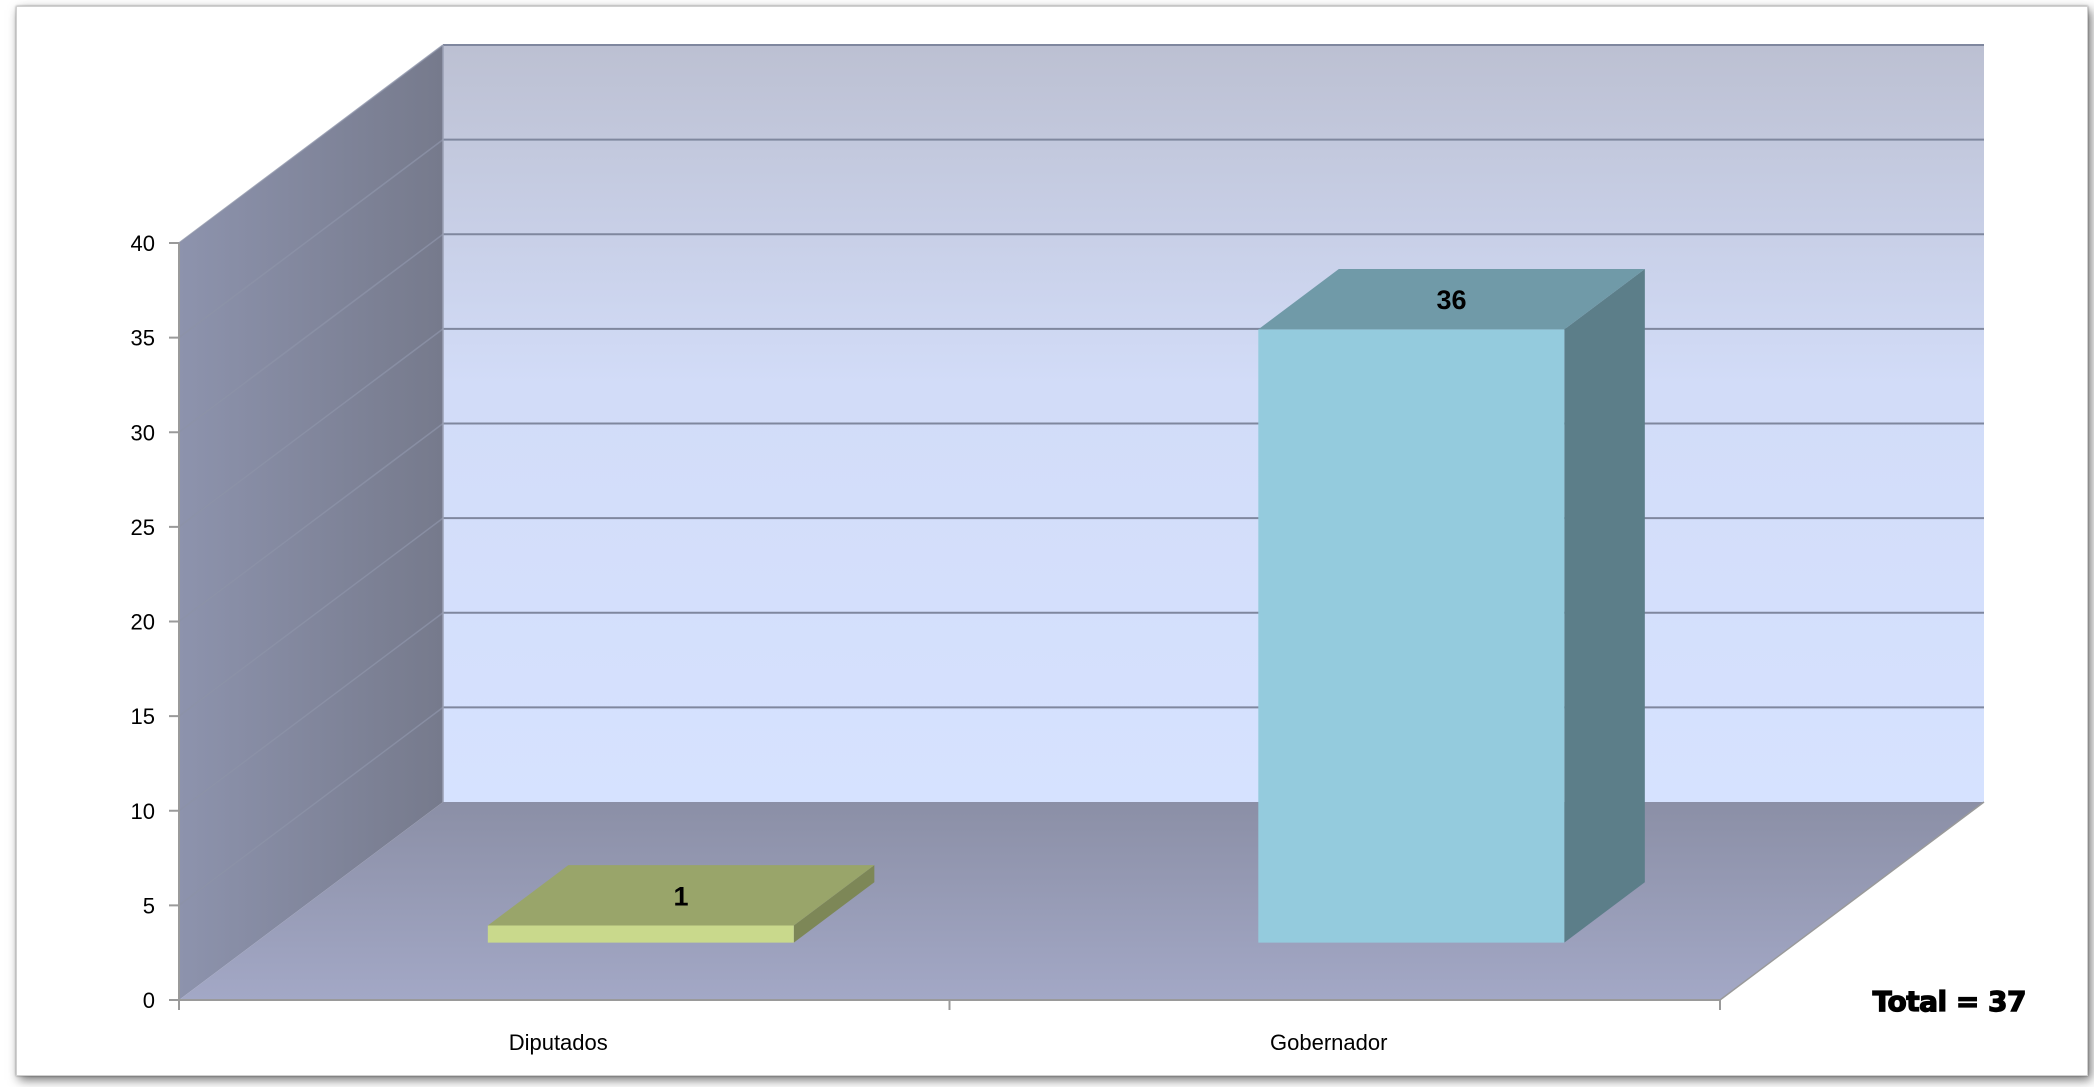 The height and width of the screenshot is (1087, 2094). I want to click on y-tick-label: 35, so click(143, 338).